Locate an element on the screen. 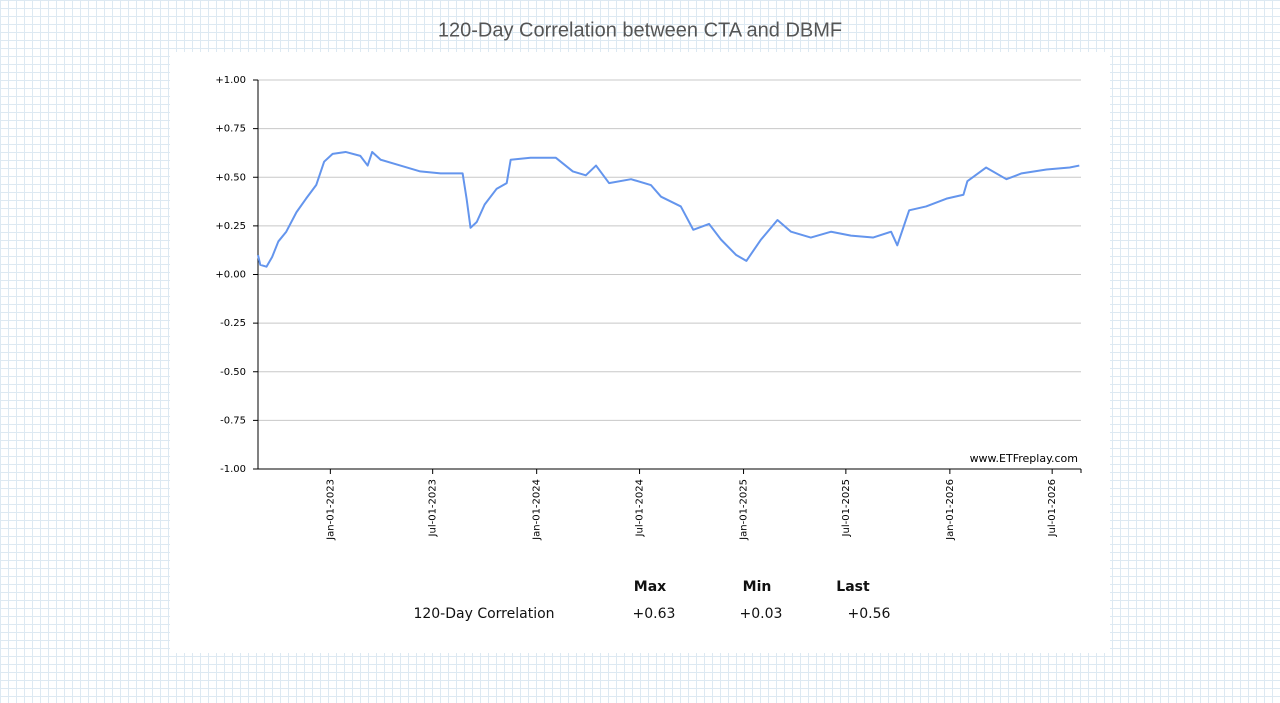 The image size is (1280, 703). stats-header: Min is located at coordinates (757, 587).